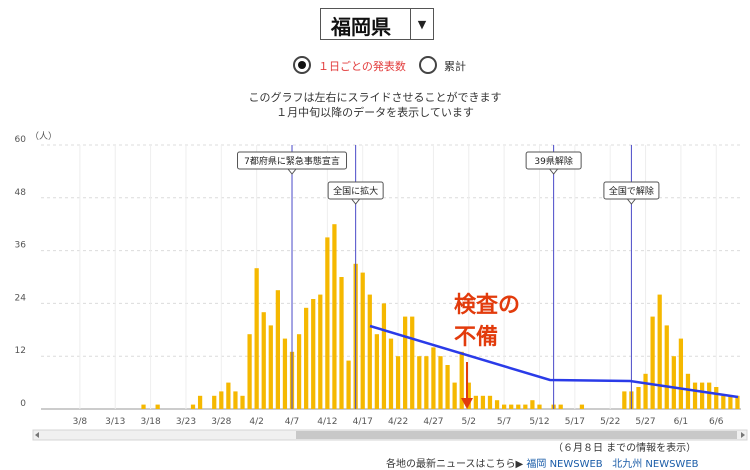 The width and height of the screenshot is (750, 470). I want to click on fukuoka-newsweb-link: 福岡 NEWSWEB, so click(564, 464).